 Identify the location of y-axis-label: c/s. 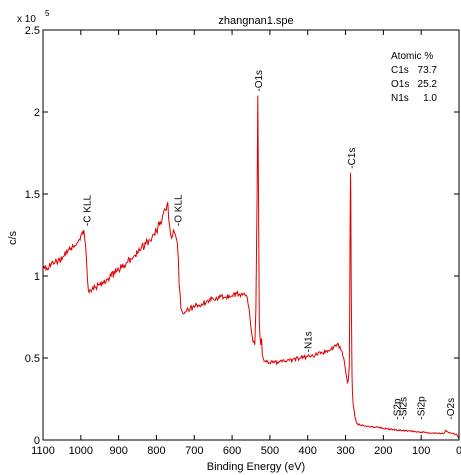
(13, 237).